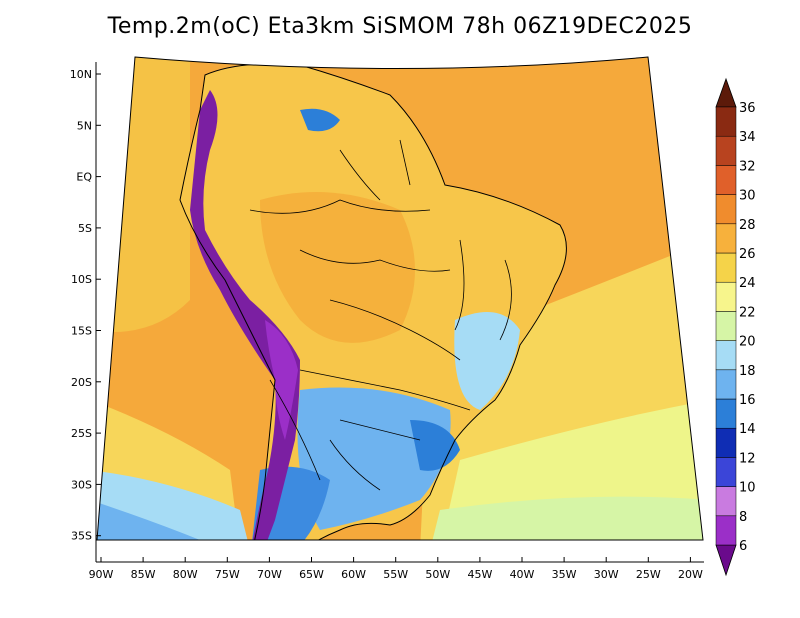  I want to click on colorbar: 6 8 10 12 14 16 18 20 22 24 26 28 30 32 34 36, so click(735, 327).